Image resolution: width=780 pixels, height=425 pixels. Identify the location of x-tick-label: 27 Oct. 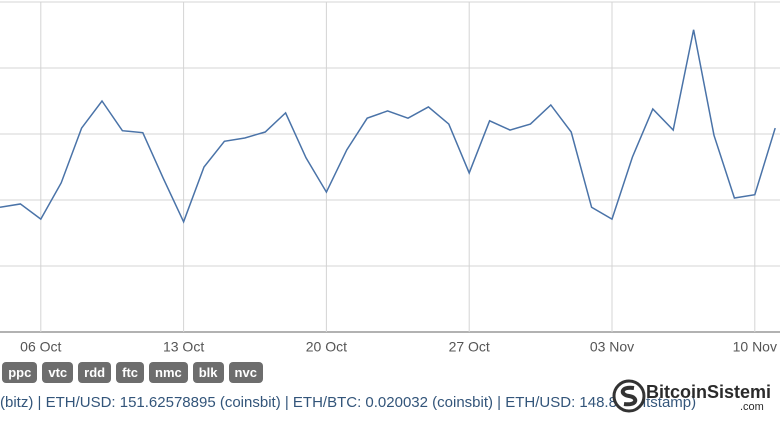
(469, 347).